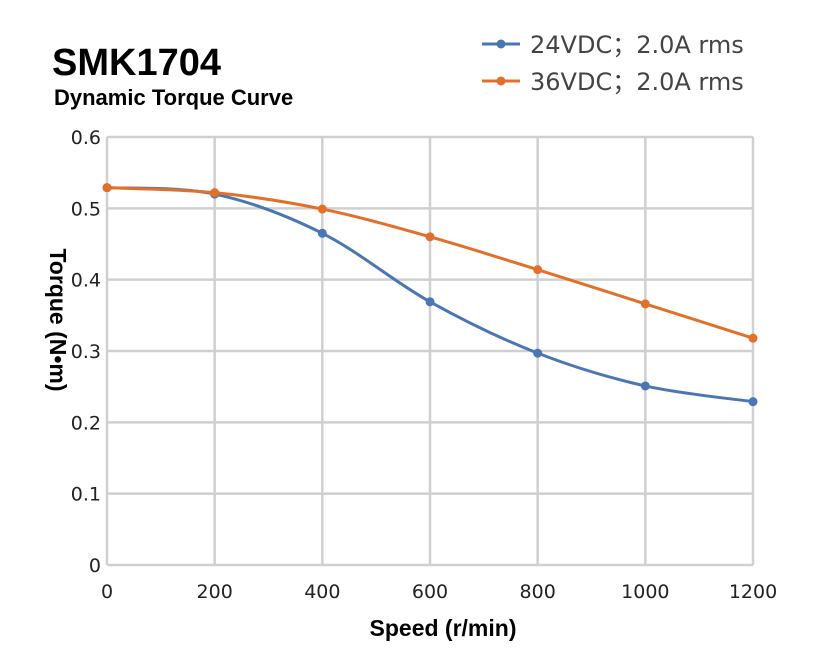  I want to click on x-axis-label: Speed (r/min), so click(443, 628).